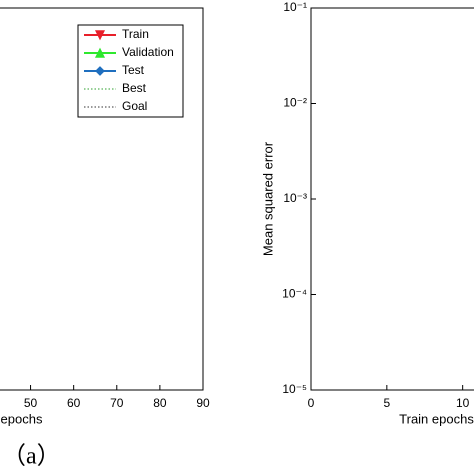  I want to click on x-tick-label: 80, so click(160, 403).